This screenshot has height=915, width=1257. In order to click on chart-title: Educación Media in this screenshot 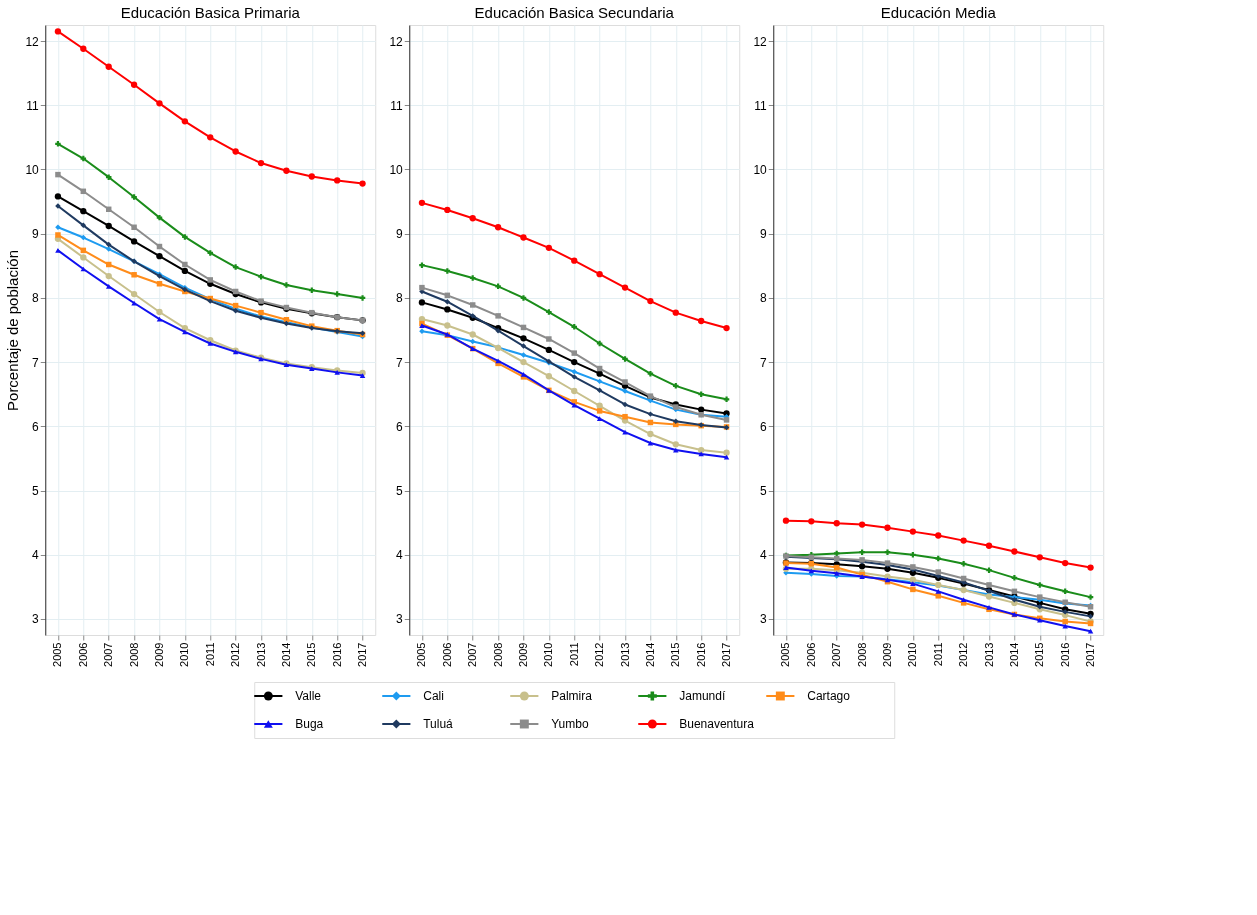, I will do `click(938, 12)`.